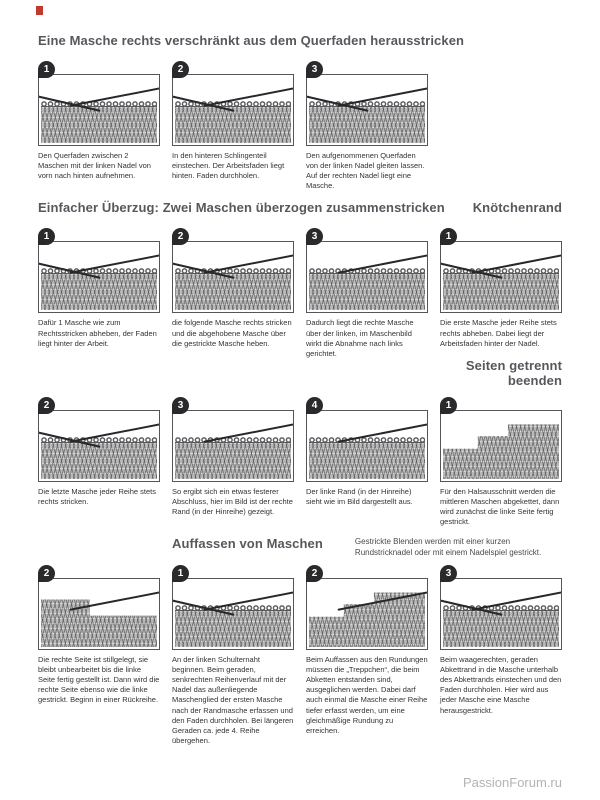 The width and height of the screenshot is (600, 800). I want to click on step-number-badge: 4, so click(314, 405).